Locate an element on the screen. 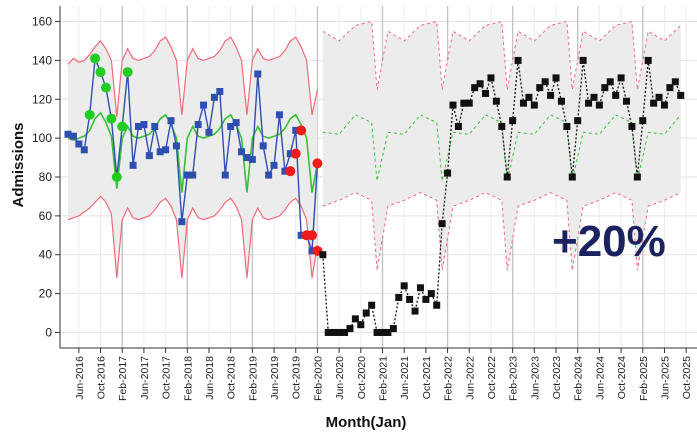  x-tick-label: Feb-2021 is located at coordinates (384, 378).